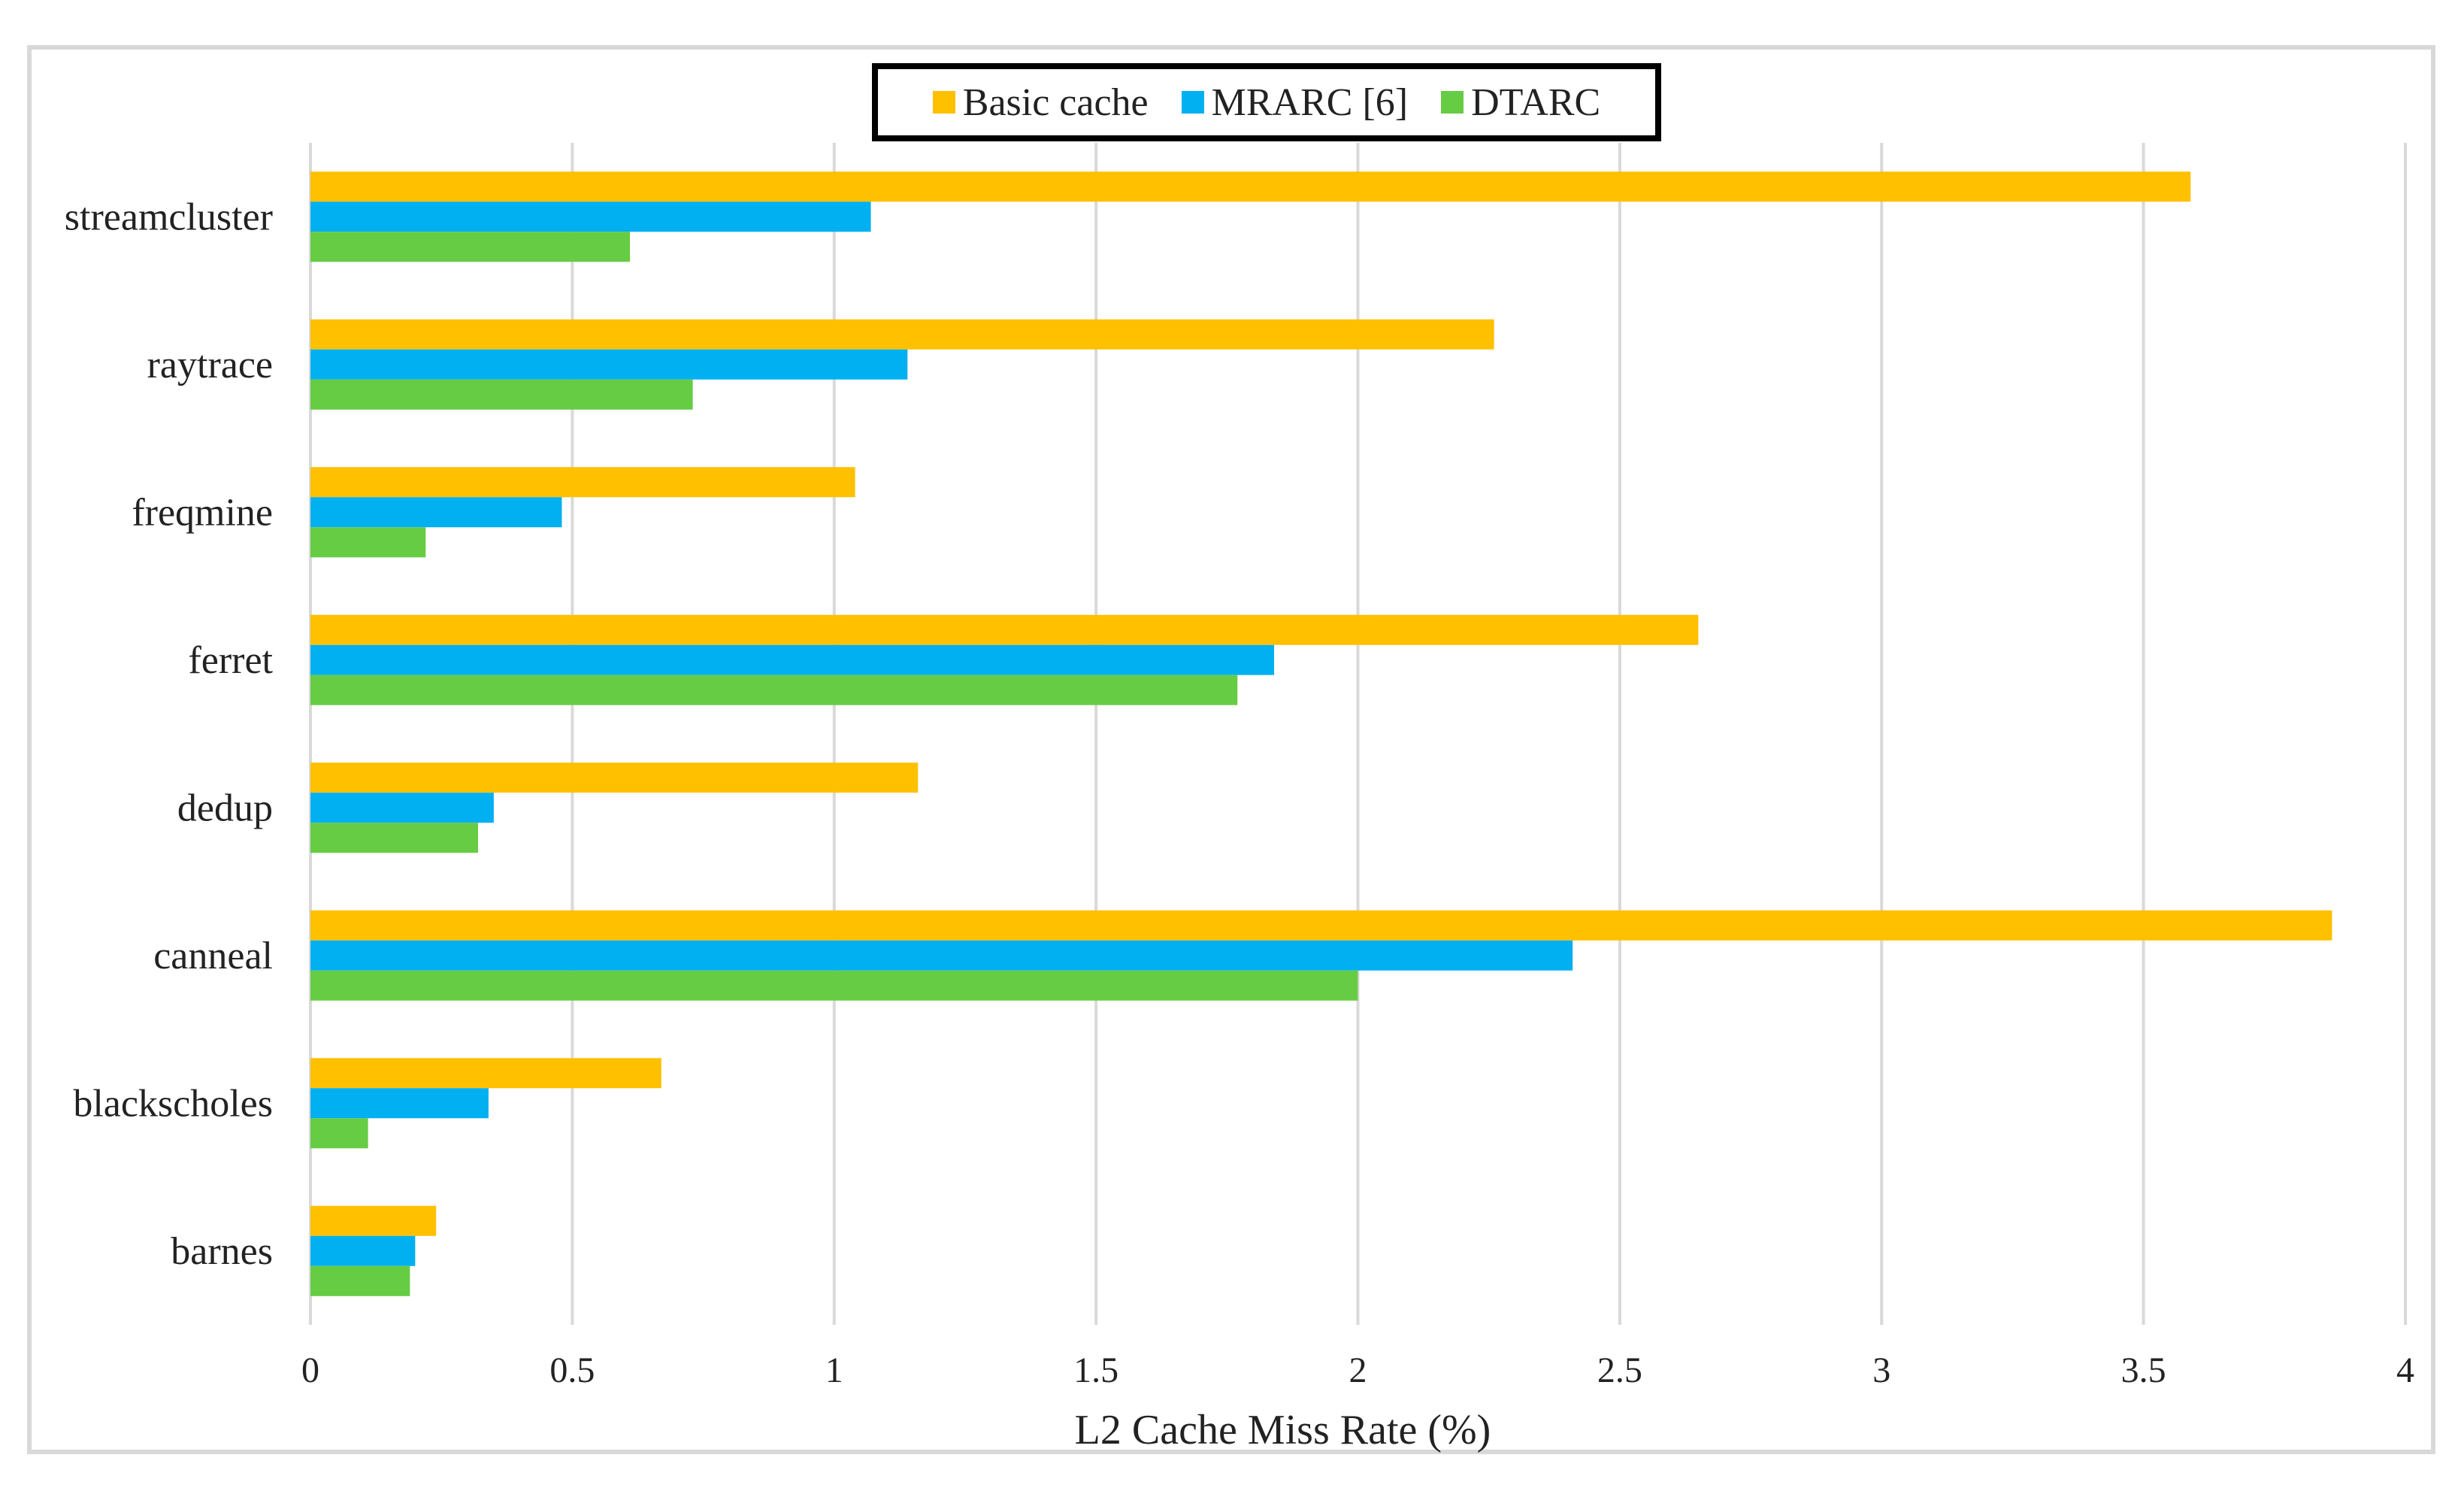  I want to click on x-tick-labels: 0 0.5 1 1.5 2 2.5 3 3.5 4, so click(1357, 1370).